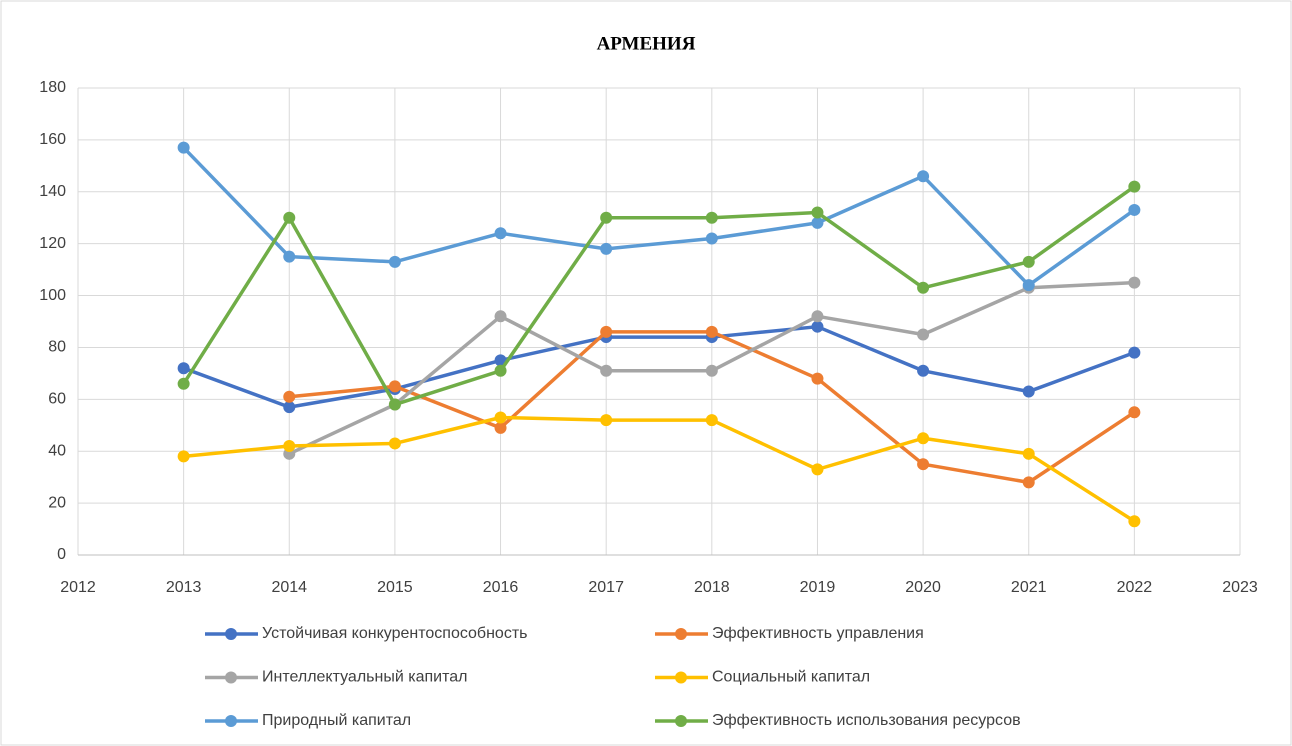 This screenshot has width=1292, height=746. What do you see at coordinates (184, 587) in the screenshot?
I see `x-tick-label: 2013` at bounding box center [184, 587].